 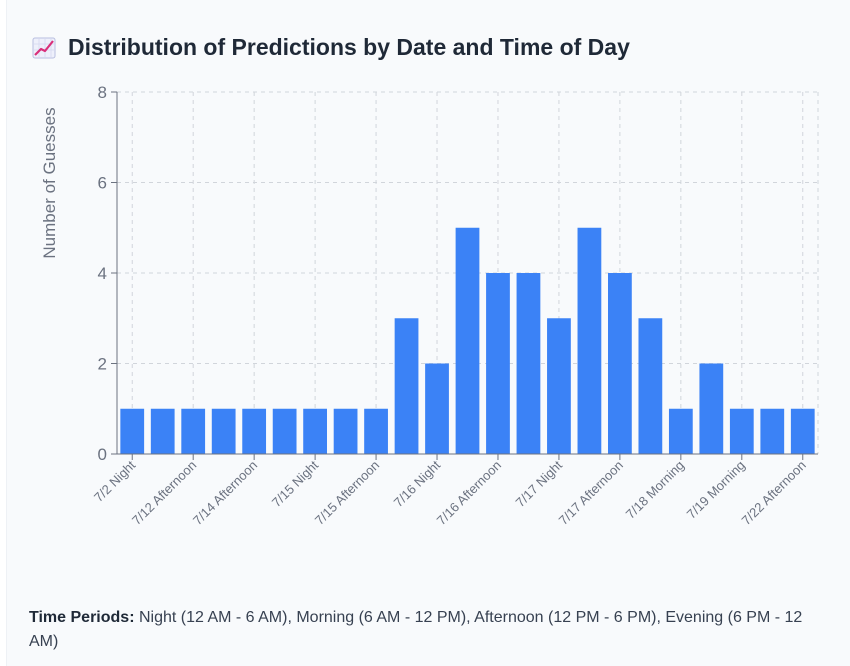 I want to click on time-periods-label: Time Periods:, so click(x=82, y=617).